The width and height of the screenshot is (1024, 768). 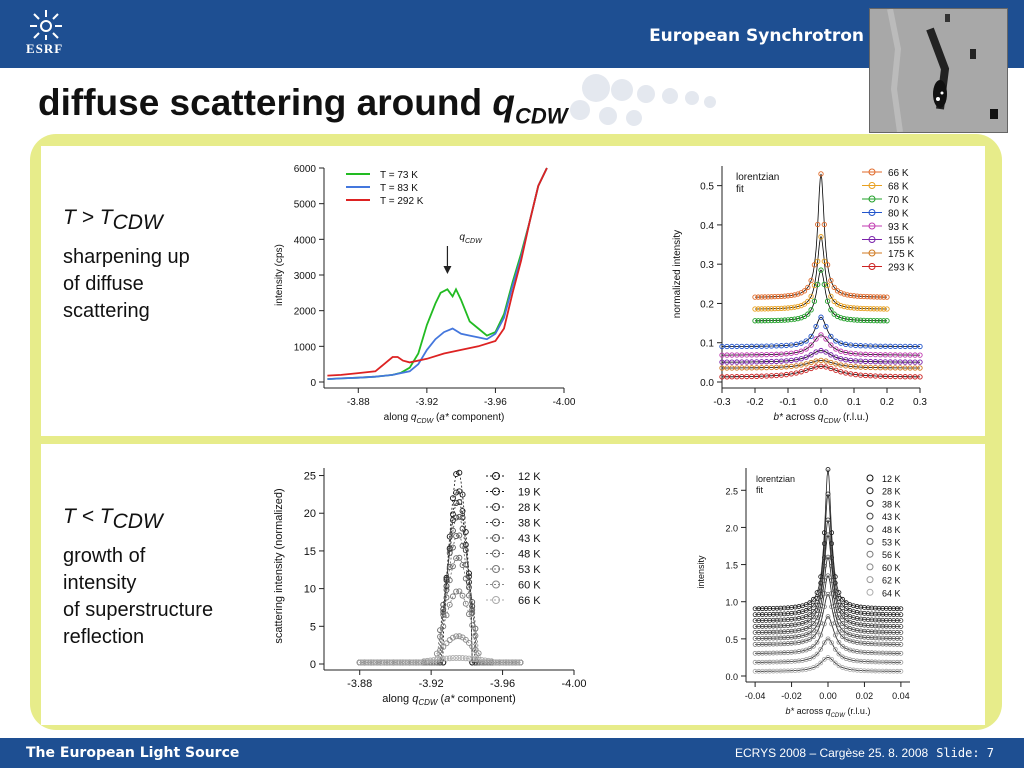 I want to click on legend-label: 53 K, so click(x=529, y=570).